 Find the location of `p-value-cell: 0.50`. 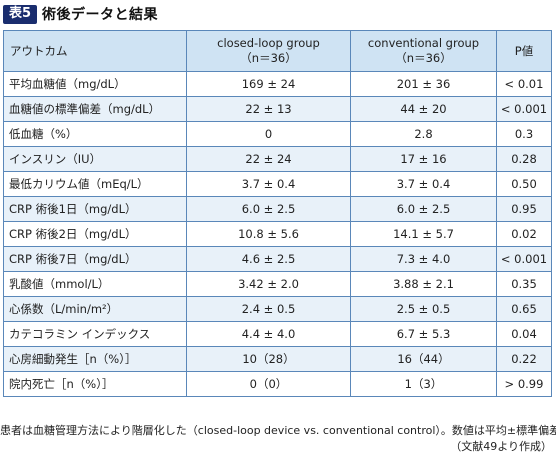

p-value-cell: 0.50 is located at coordinates (524, 184).